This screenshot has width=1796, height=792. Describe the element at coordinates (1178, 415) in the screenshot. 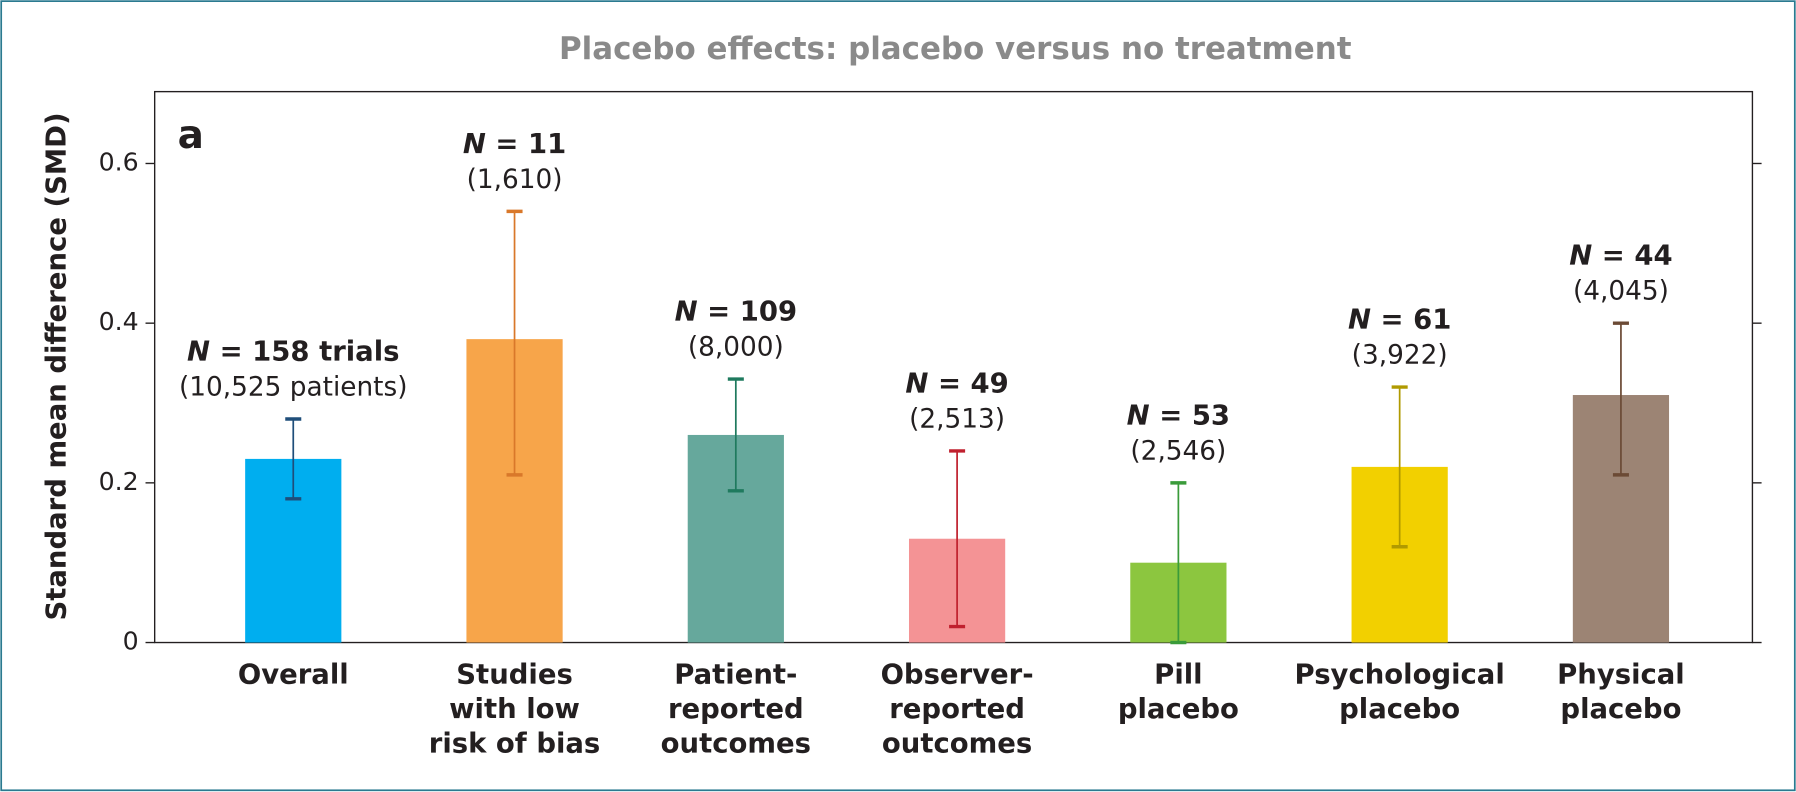

I see `annotation-count: N = 53` at that location.